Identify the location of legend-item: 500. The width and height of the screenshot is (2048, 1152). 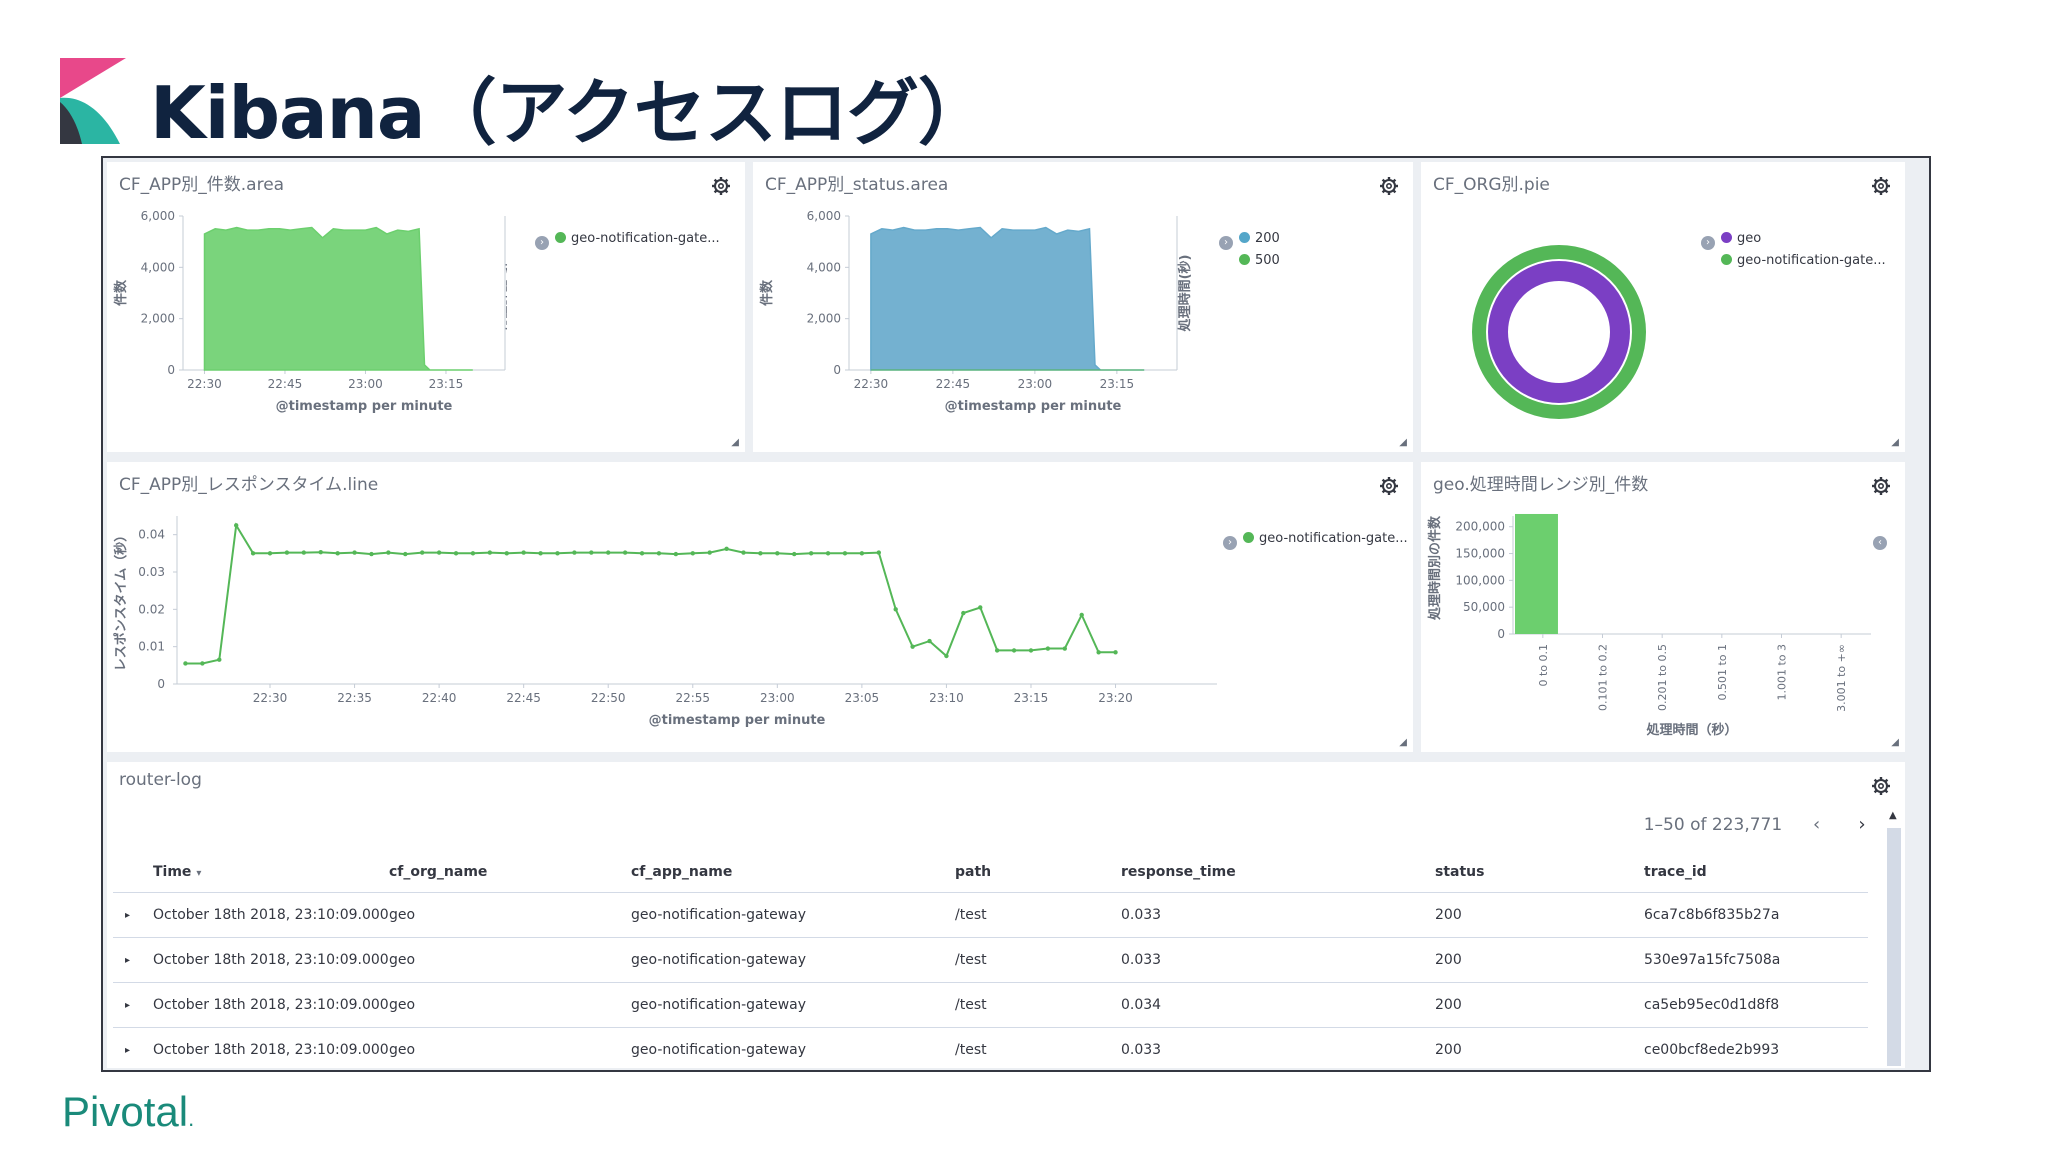
(1259, 261).